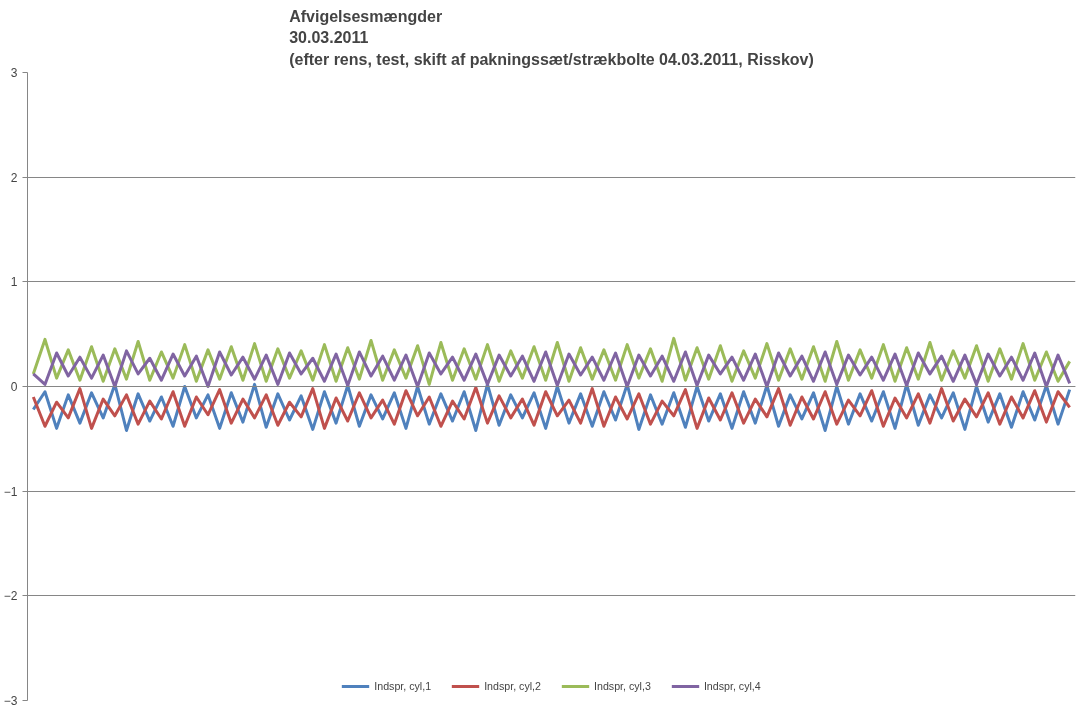 This screenshot has width=1084, height=715. I want to click on chart-title: Afvigelsesmængder 30.03.2011 (efter rens, test, skift af pakningssæt/strækbolte 04.03.2011, Risskov), so click(551, 38).